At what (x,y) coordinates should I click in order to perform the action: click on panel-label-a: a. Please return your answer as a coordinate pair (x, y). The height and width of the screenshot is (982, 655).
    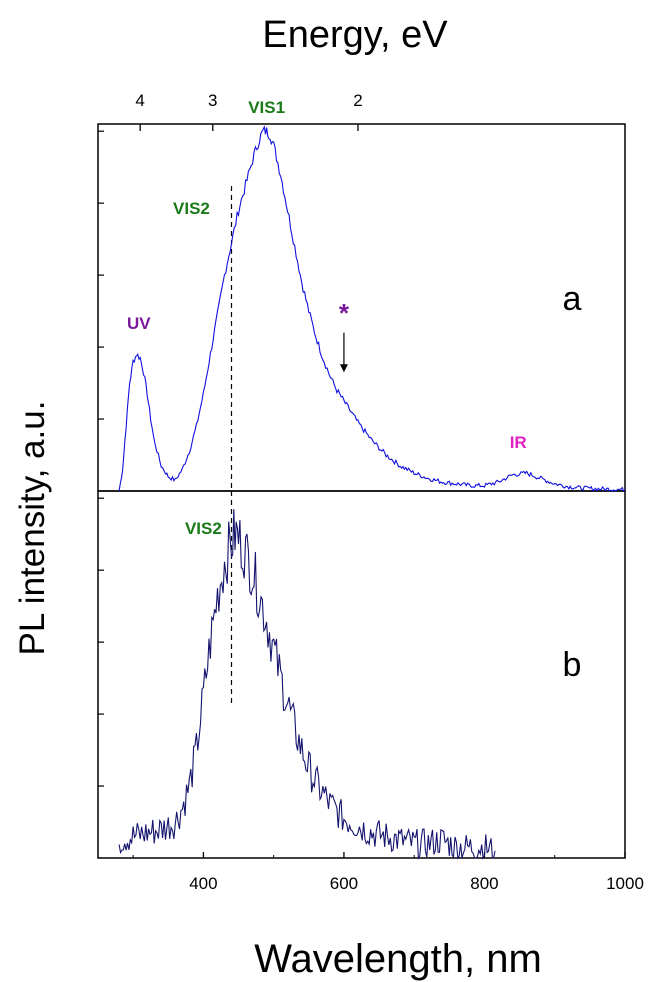
    Looking at the image, I should click on (572, 299).